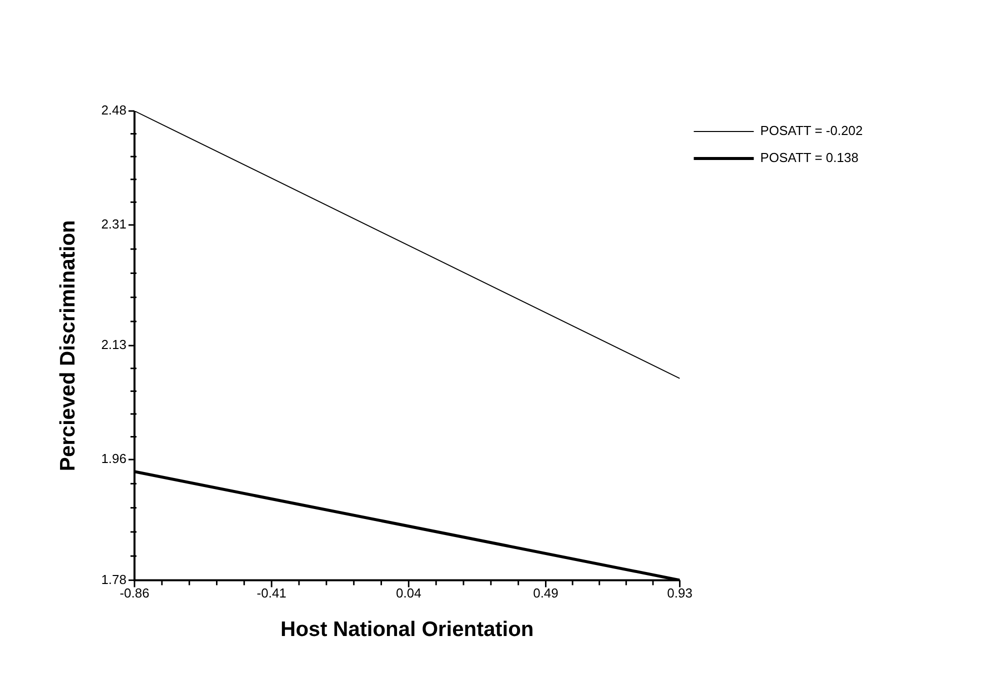 Image resolution: width=991 pixels, height=677 pixels. Describe the element at coordinates (679, 593) in the screenshot. I see `x-tick-label: 0.93` at that location.